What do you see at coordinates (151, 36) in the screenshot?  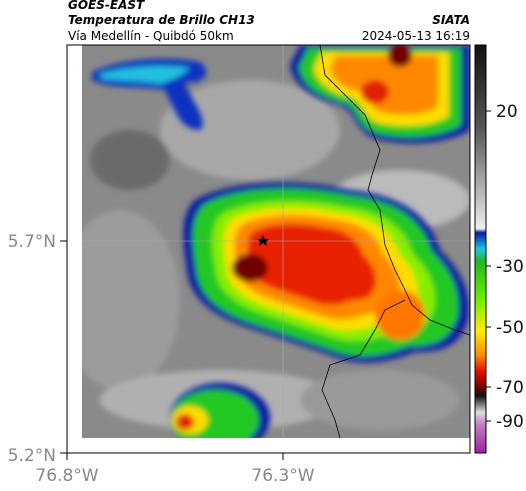 I see `route-label: Vía Medellín - Quibdó 50km` at bounding box center [151, 36].